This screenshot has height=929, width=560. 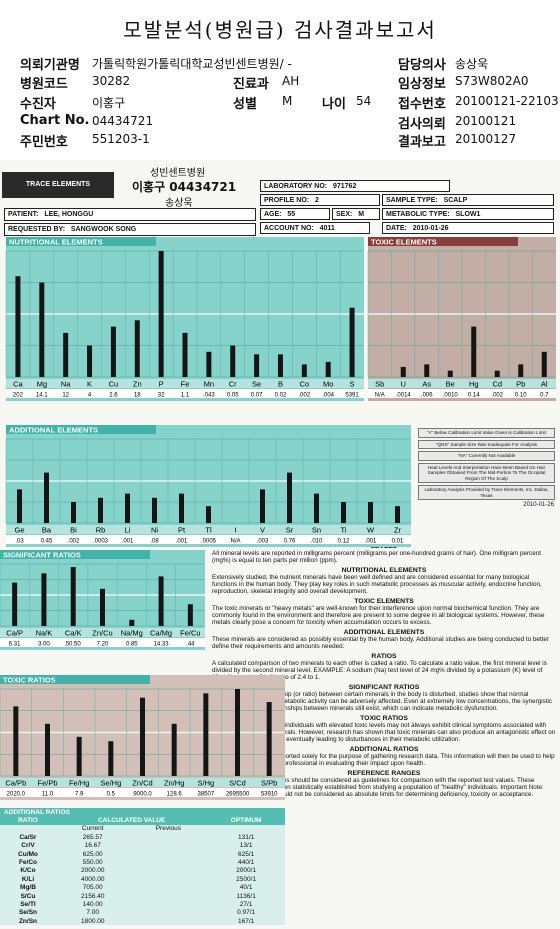 What do you see at coordinates (28, 863) in the screenshot?
I see `ratio-name: Fe/Co` at bounding box center [28, 863].